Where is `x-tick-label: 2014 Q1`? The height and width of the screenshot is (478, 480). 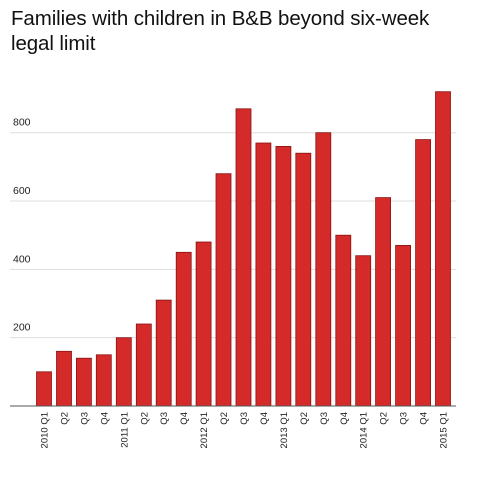 x-tick-label: 2014 Q1 is located at coordinates (364, 430).